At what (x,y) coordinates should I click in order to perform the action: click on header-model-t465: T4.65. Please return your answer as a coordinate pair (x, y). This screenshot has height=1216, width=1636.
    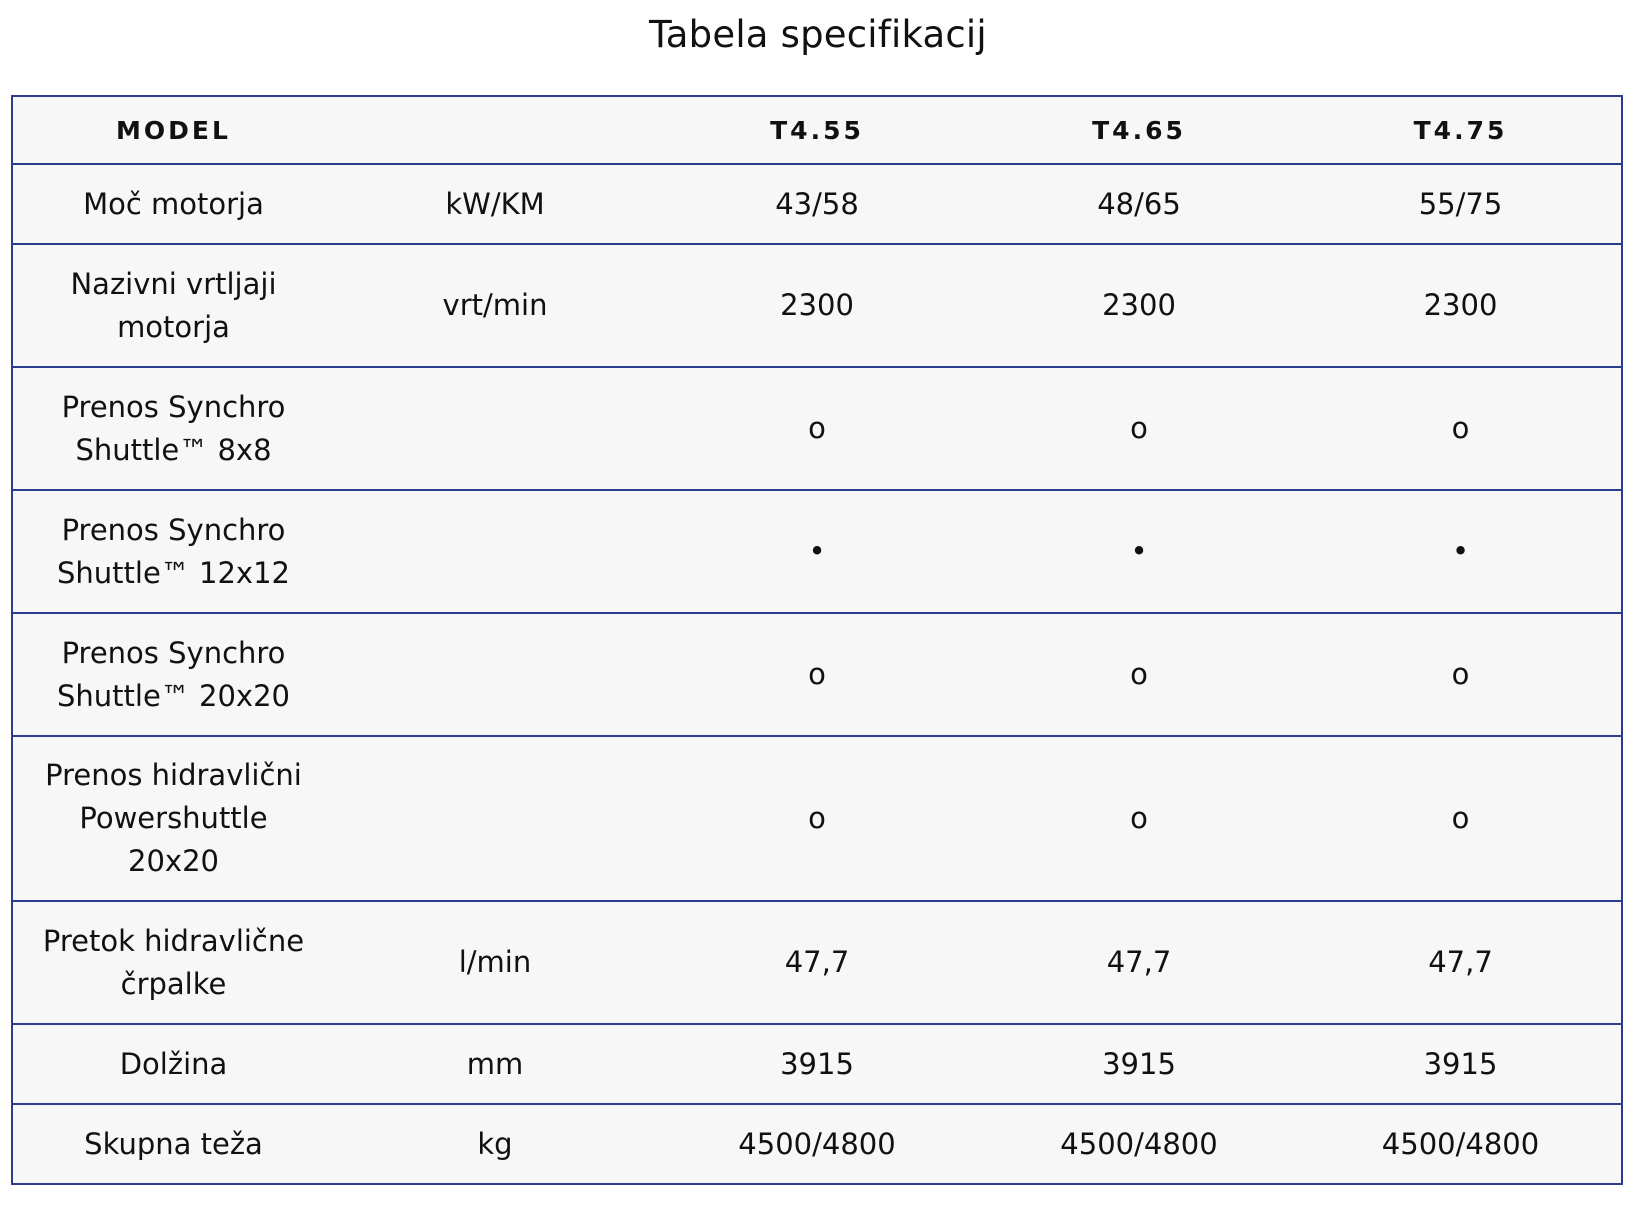
    Looking at the image, I should click on (1139, 130).